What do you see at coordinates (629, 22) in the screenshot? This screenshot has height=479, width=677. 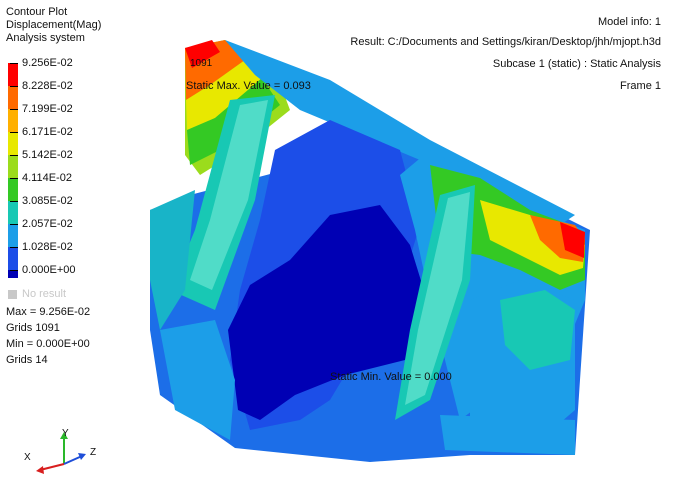 I see `model-info-title: Model info: 1` at bounding box center [629, 22].